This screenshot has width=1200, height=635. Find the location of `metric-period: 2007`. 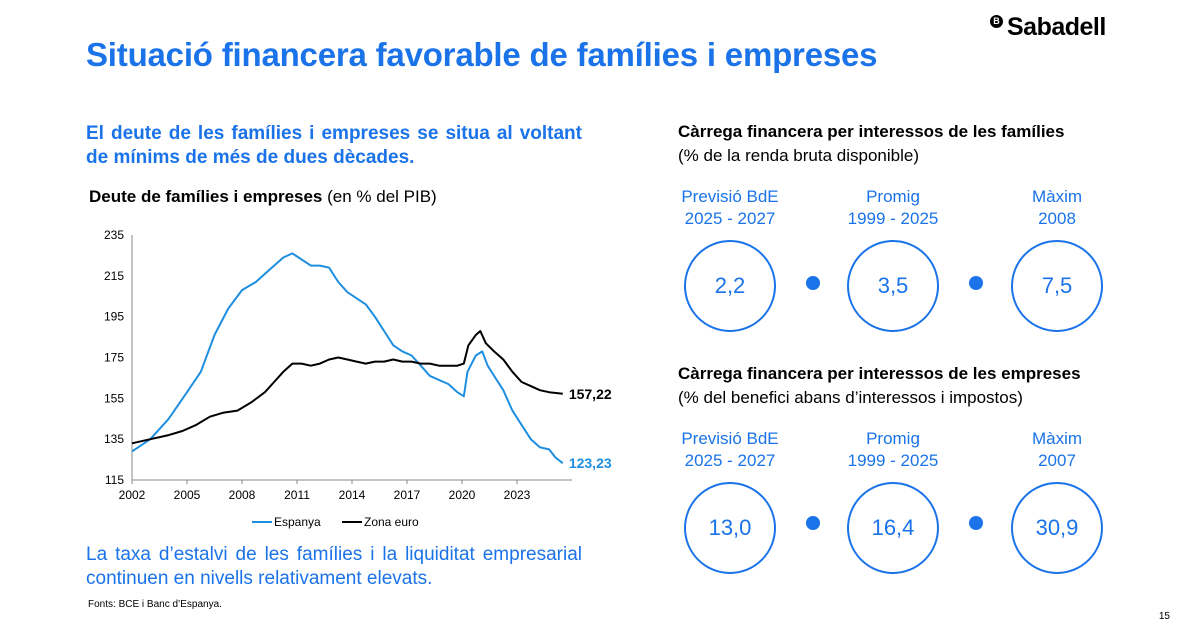

metric-period: 2007 is located at coordinates (1057, 460).